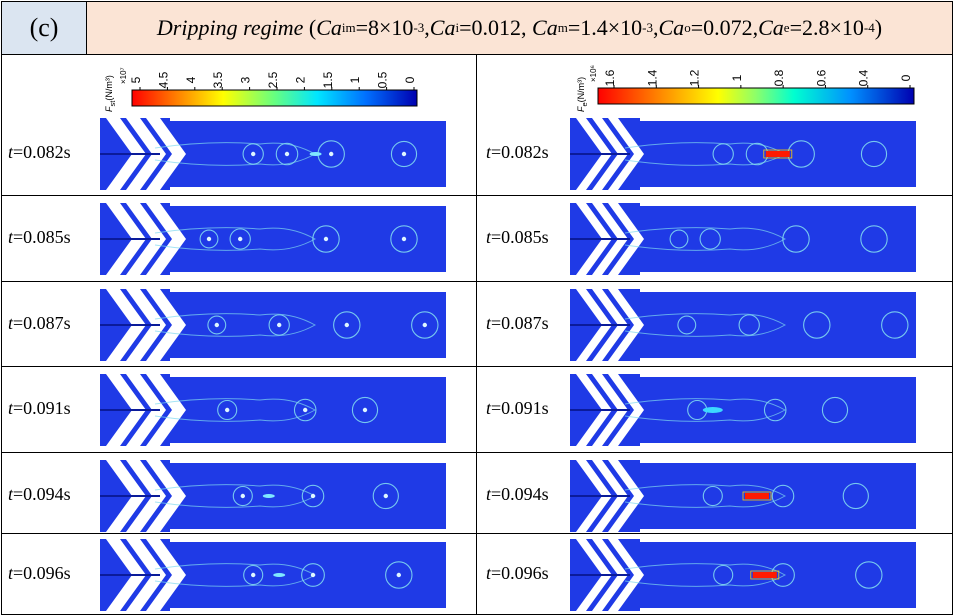 This screenshot has width=955, height=616. What do you see at coordinates (123, 75) in the screenshot?
I see `left-colorbar-exponent: ×10⁷` at bounding box center [123, 75].